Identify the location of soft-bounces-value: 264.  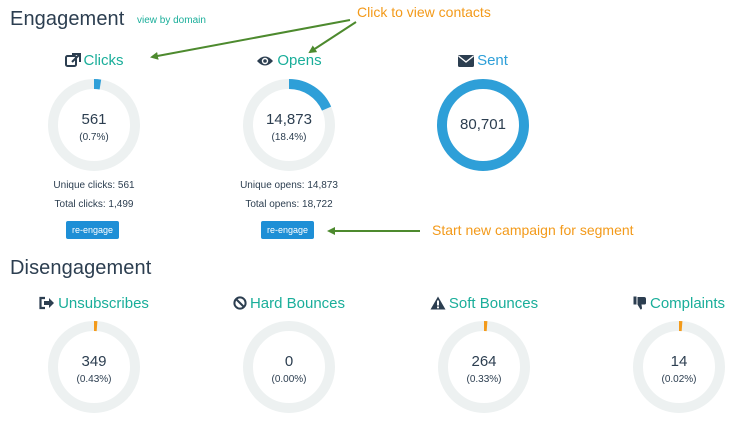
(484, 361).